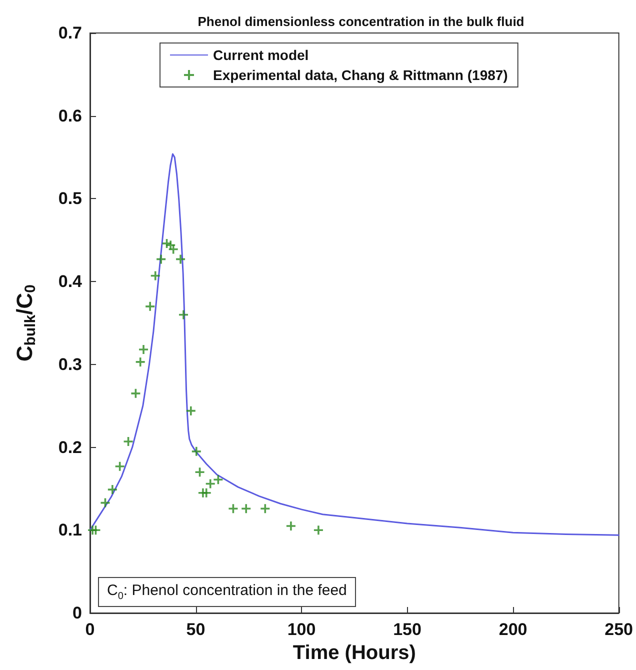 This screenshot has height=670, width=636. I want to click on legend-label: Current model, so click(261, 55).